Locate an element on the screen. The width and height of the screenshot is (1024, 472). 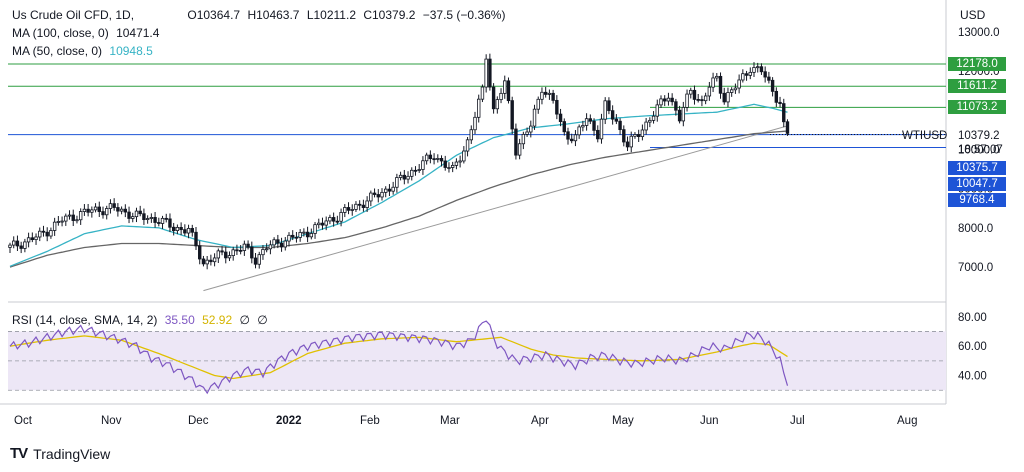
ma100-label: MA (100, close, 0) is located at coordinates (60, 33).